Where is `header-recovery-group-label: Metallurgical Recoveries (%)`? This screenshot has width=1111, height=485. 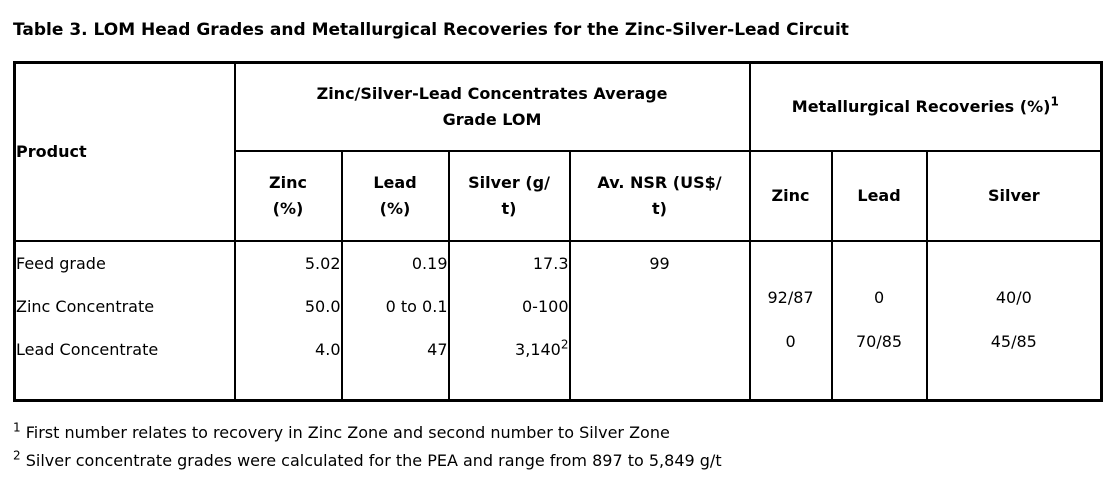
header-recovery-group-label: Metallurgical Recoveries (%) is located at coordinates (921, 106).